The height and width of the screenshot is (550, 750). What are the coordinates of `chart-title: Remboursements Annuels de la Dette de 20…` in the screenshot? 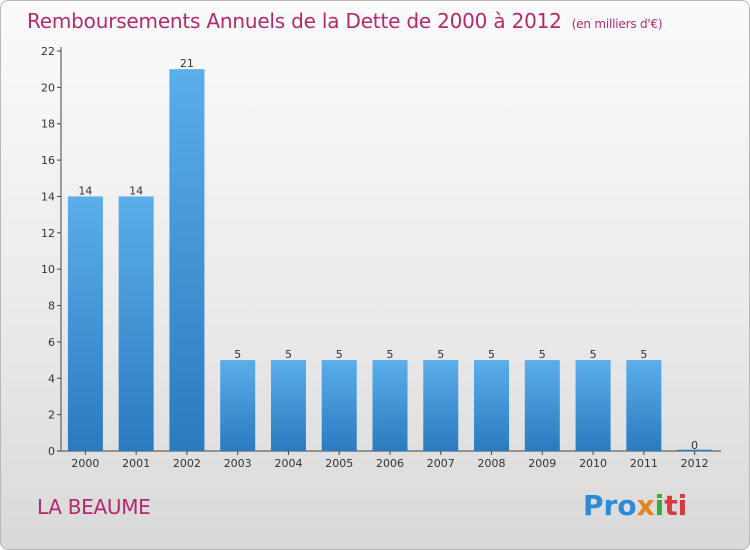 It's located at (345, 21).